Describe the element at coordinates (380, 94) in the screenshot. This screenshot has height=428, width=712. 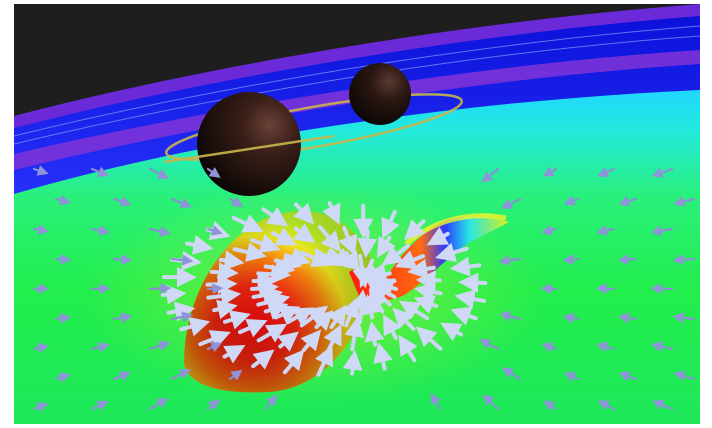
I see `black-hole-small` at that location.